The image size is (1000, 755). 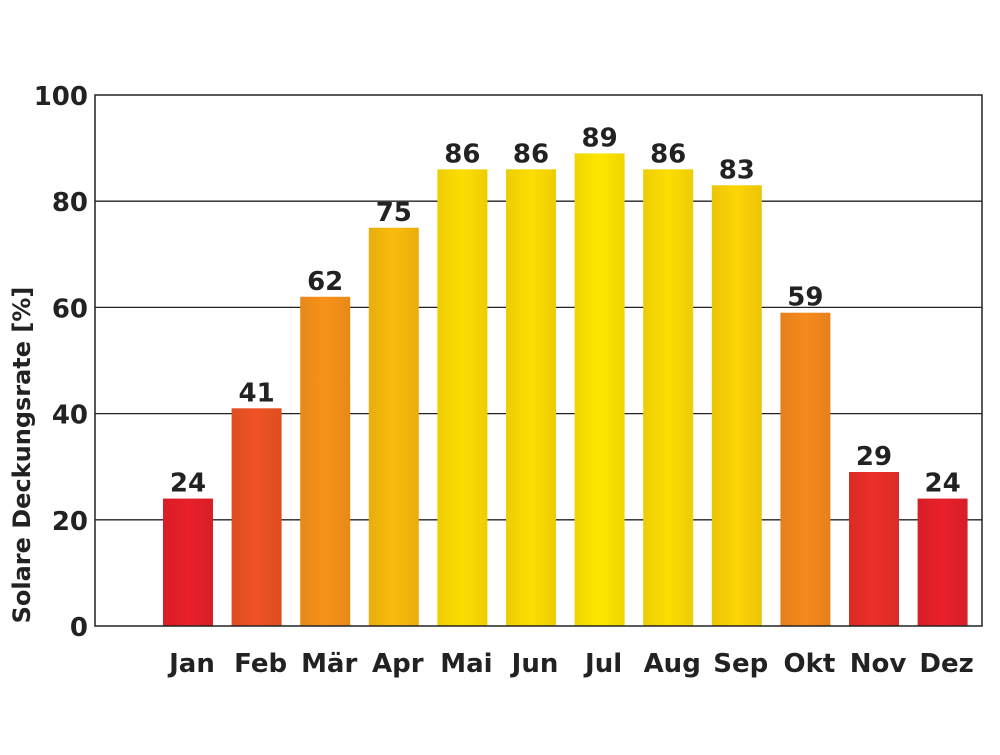 I want to click on data-label: 59, so click(x=805, y=298).